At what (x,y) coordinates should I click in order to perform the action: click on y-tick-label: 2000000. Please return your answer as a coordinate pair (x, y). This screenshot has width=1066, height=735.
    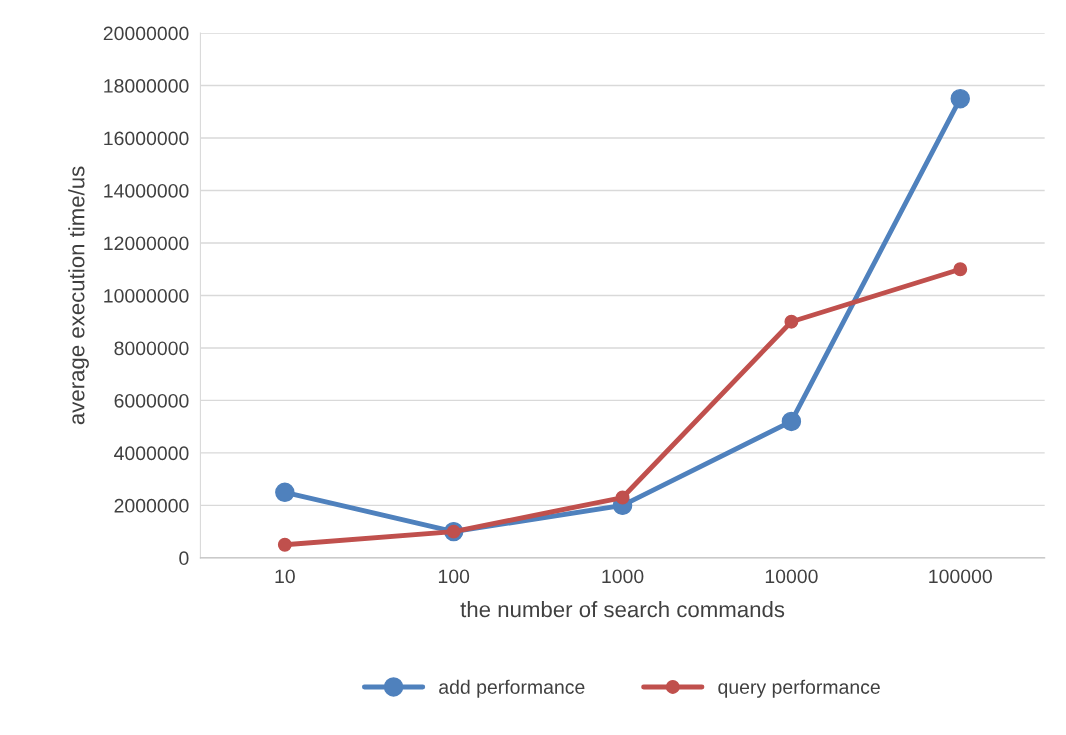
    Looking at the image, I should click on (151, 505).